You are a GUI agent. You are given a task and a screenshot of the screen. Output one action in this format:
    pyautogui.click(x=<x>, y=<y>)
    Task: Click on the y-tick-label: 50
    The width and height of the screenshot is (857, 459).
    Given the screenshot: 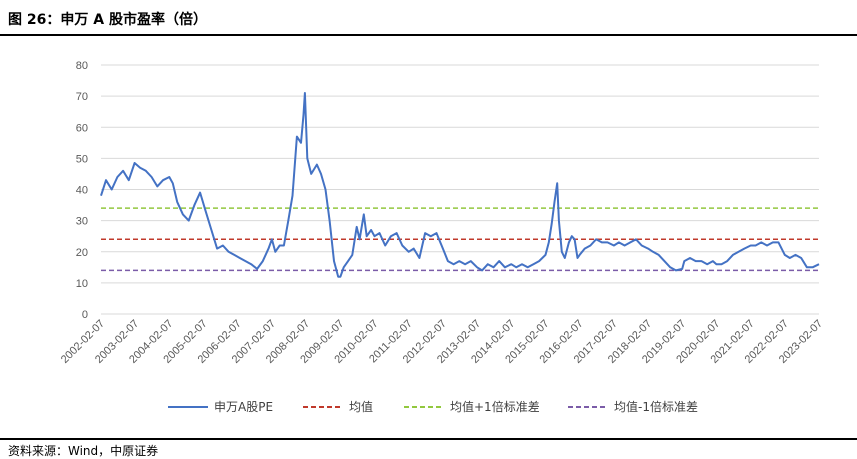 What is the action you would take?
    pyautogui.click(x=82, y=159)
    